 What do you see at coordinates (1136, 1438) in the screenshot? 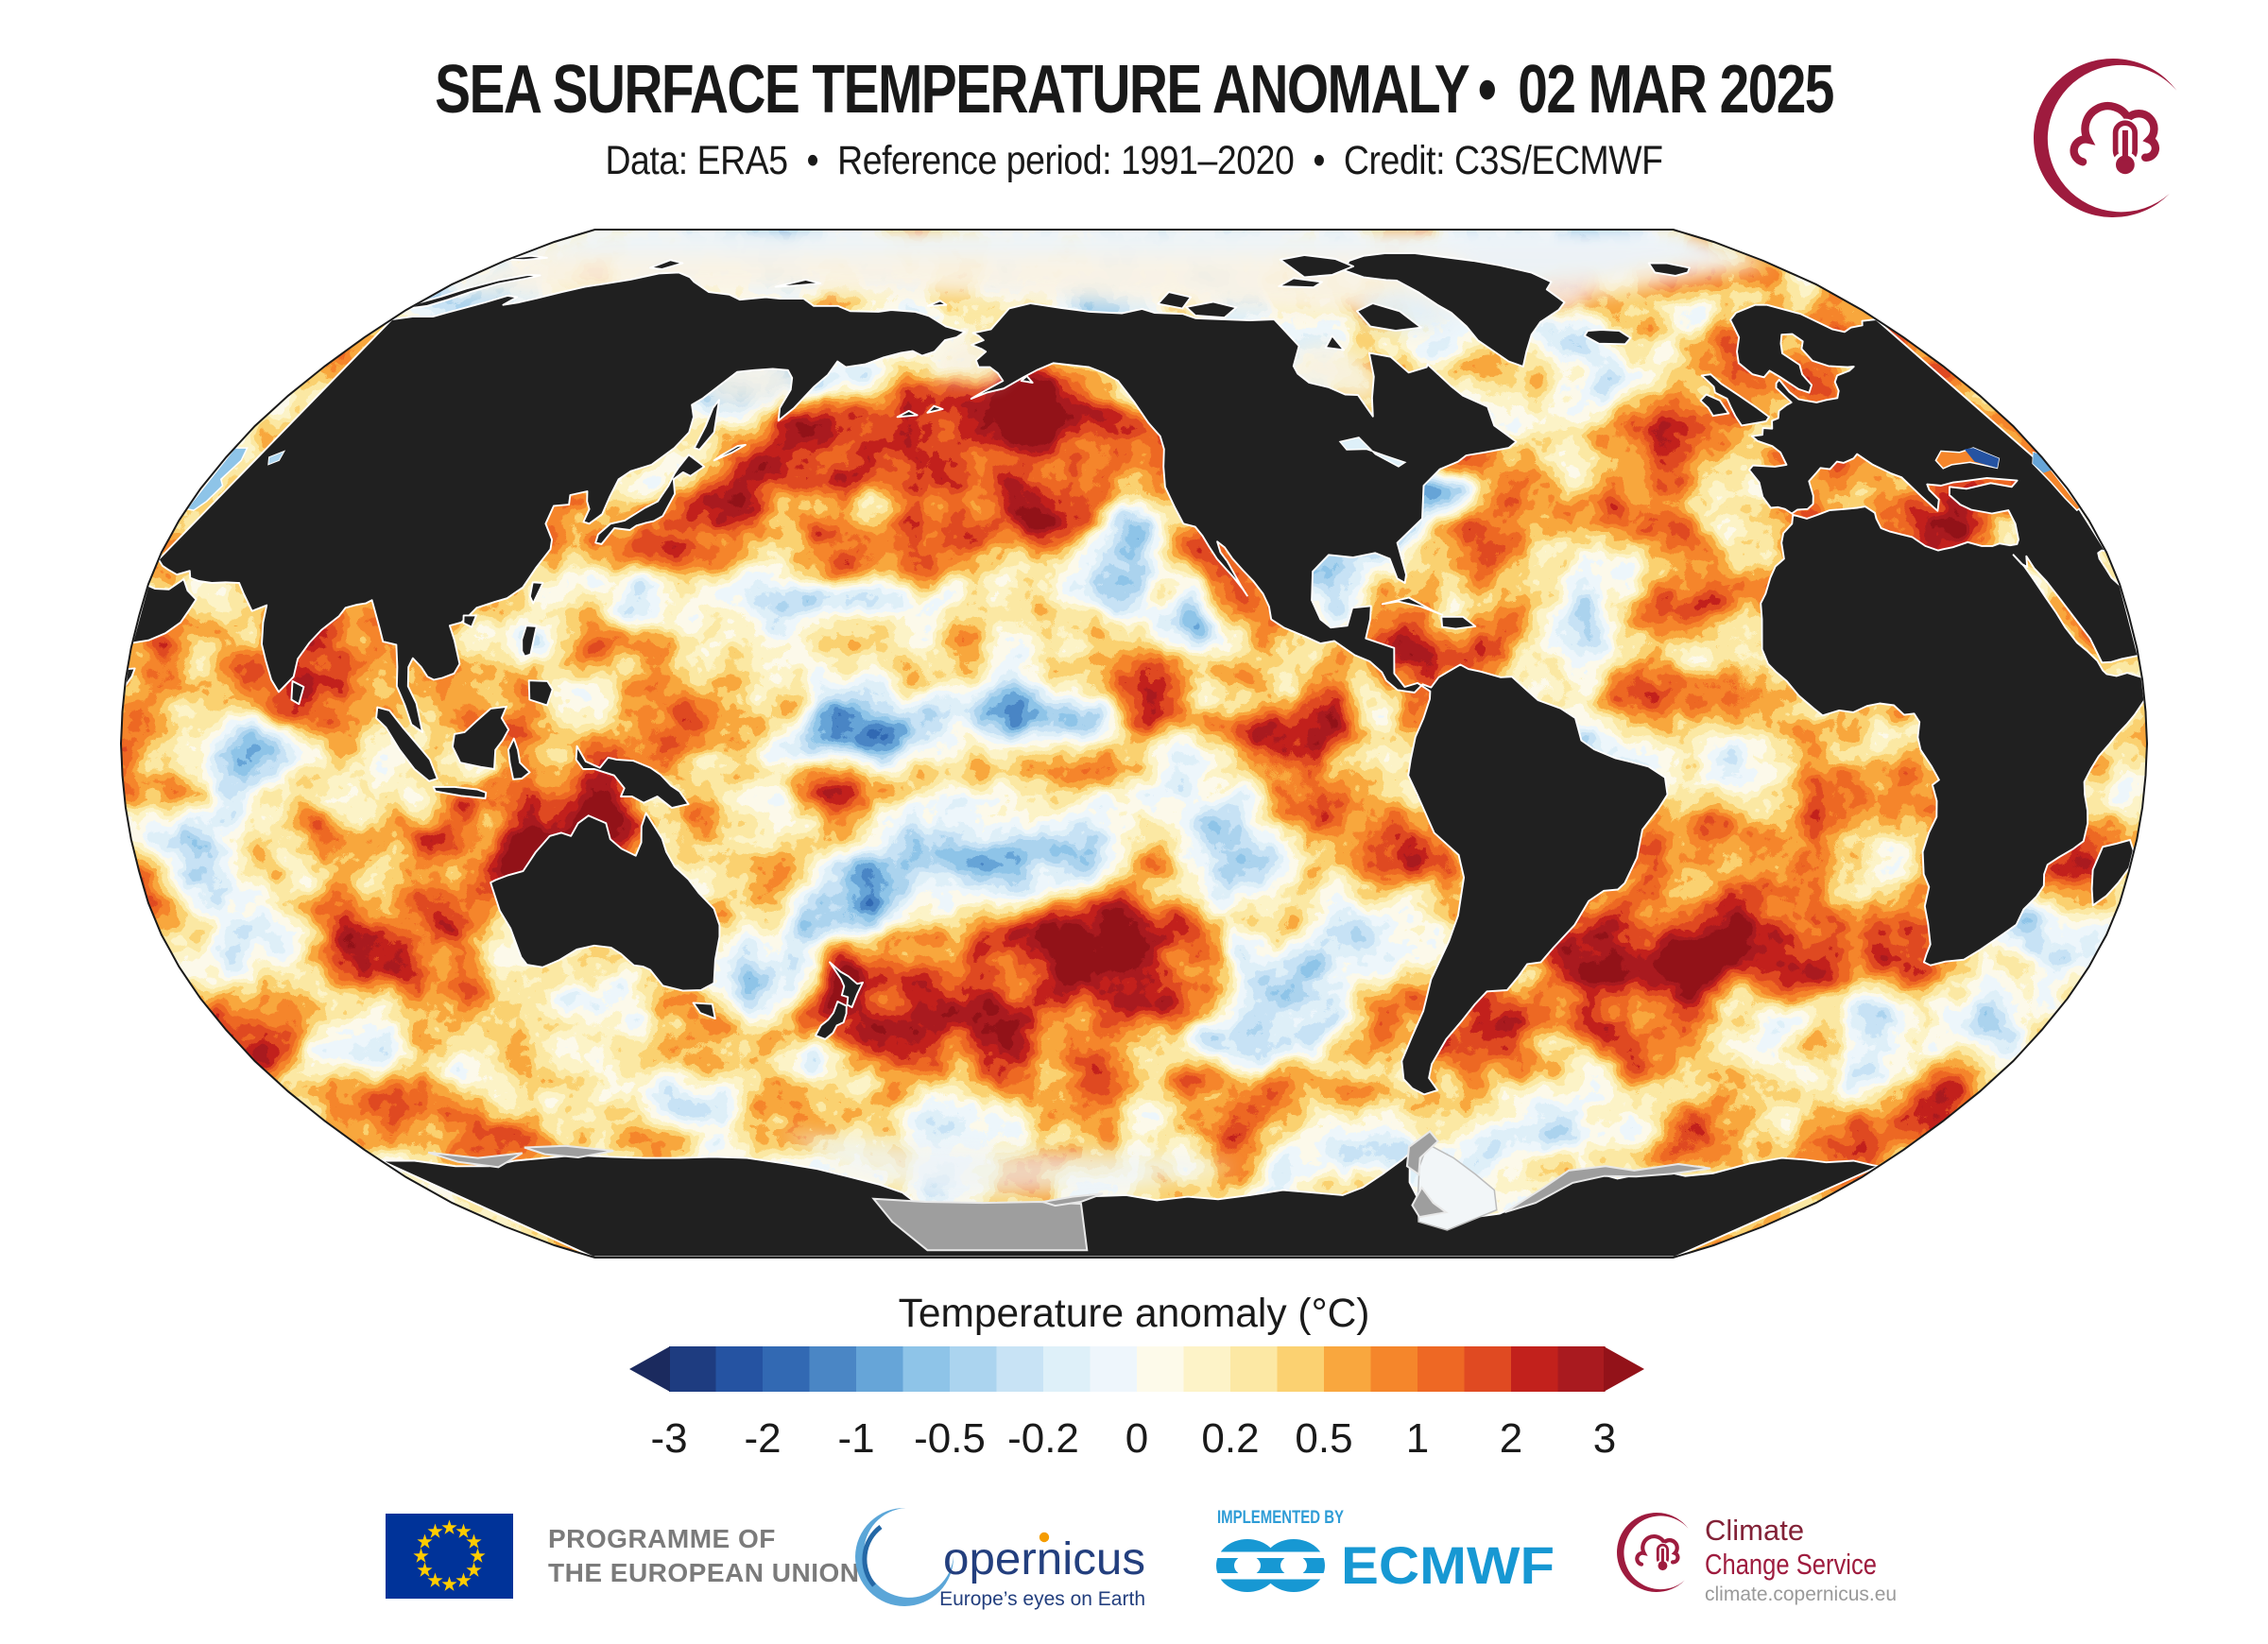
I see `svg-text: 0` at bounding box center [1136, 1438].